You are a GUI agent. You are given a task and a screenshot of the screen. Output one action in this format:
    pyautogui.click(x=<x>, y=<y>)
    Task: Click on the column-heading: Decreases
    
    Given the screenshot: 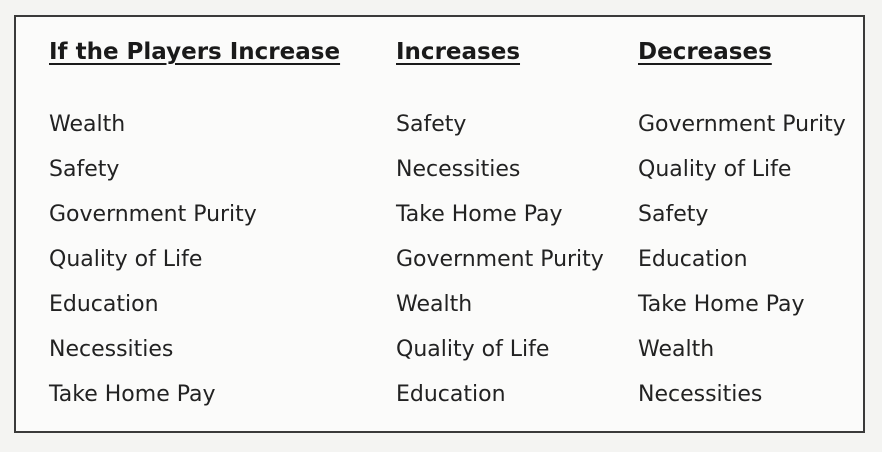 What is the action you would take?
    pyautogui.click(x=705, y=52)
    